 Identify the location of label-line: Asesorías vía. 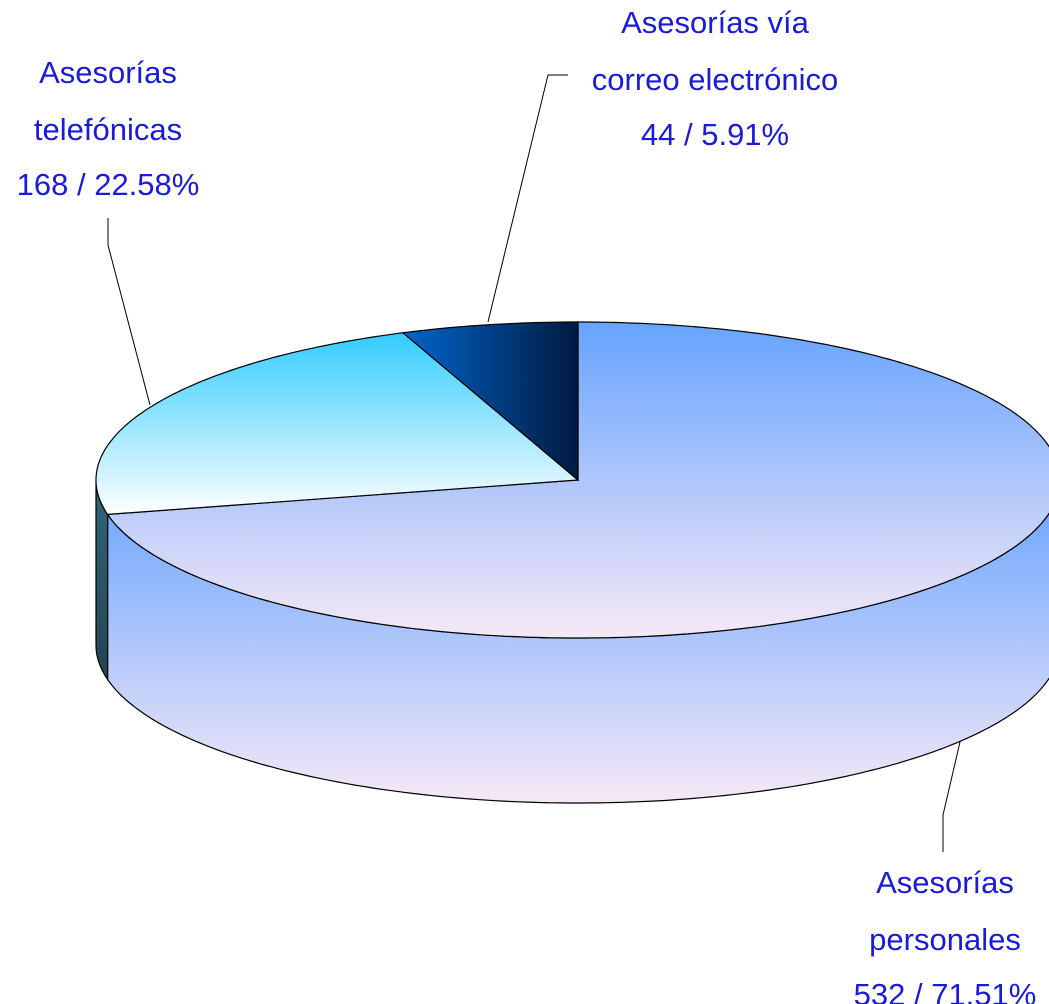
(715, 22).